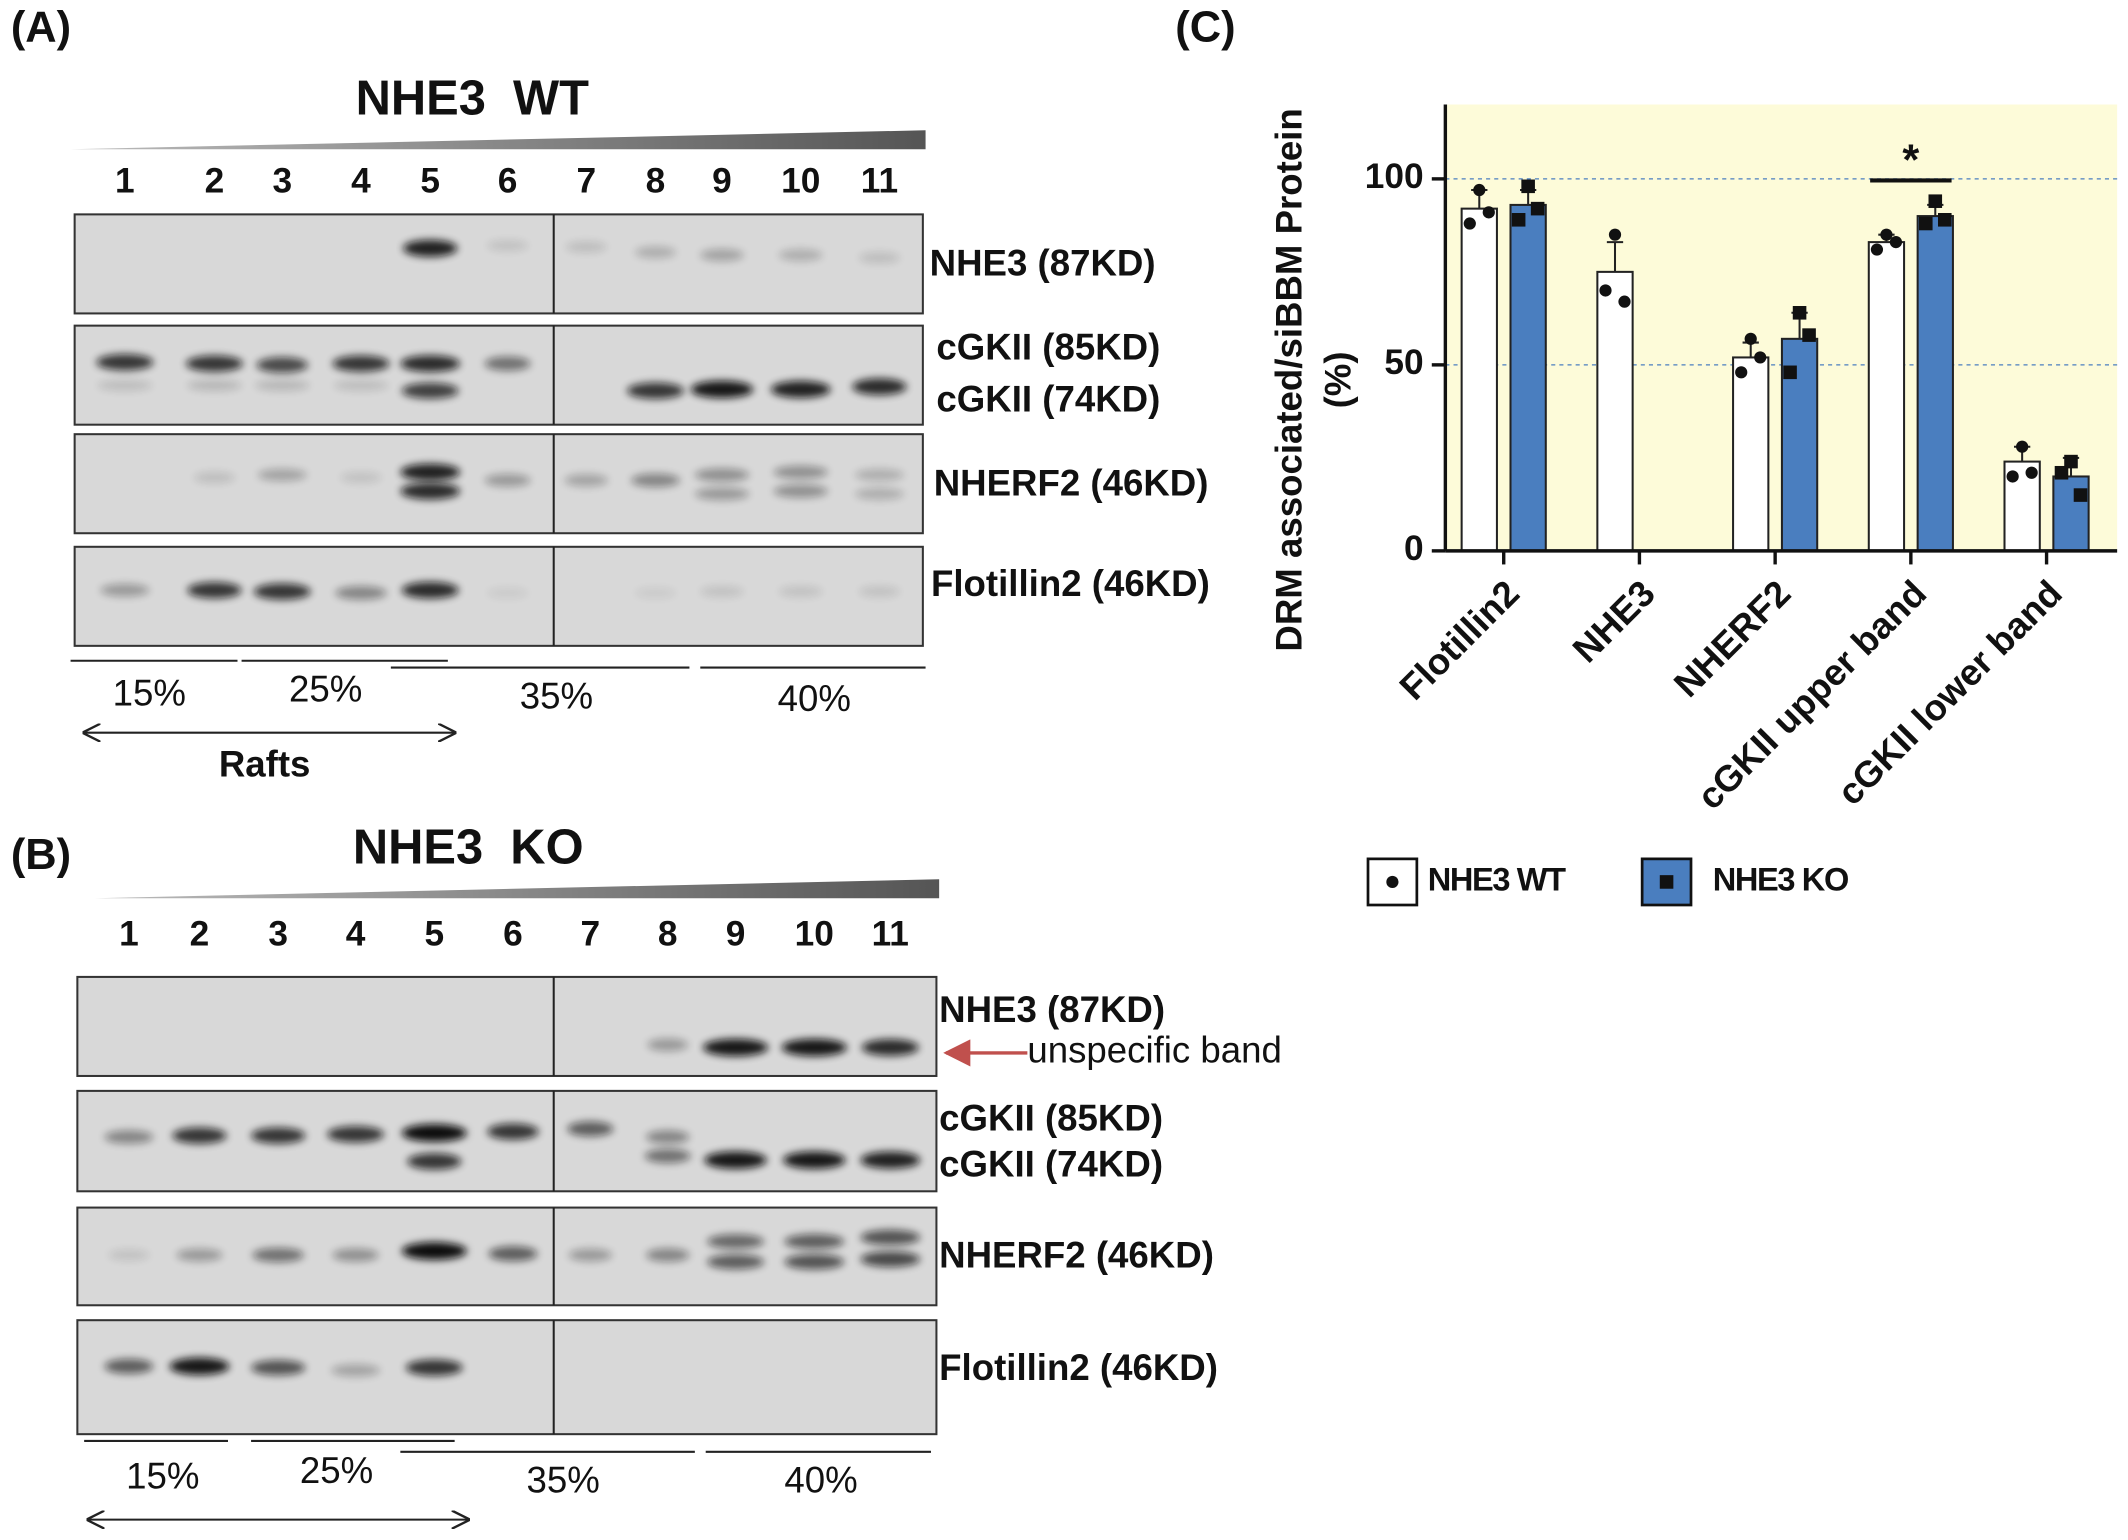  Describe the element at coordinates (1392, 882) in the screenshot. I see `legend-marker` at that location.